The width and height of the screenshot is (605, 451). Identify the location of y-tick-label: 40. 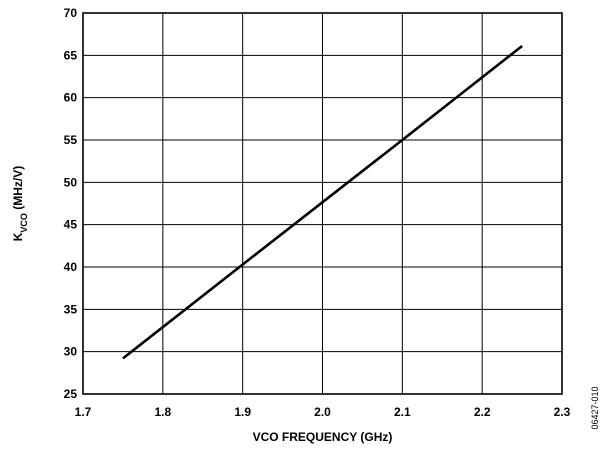
(71, 267).